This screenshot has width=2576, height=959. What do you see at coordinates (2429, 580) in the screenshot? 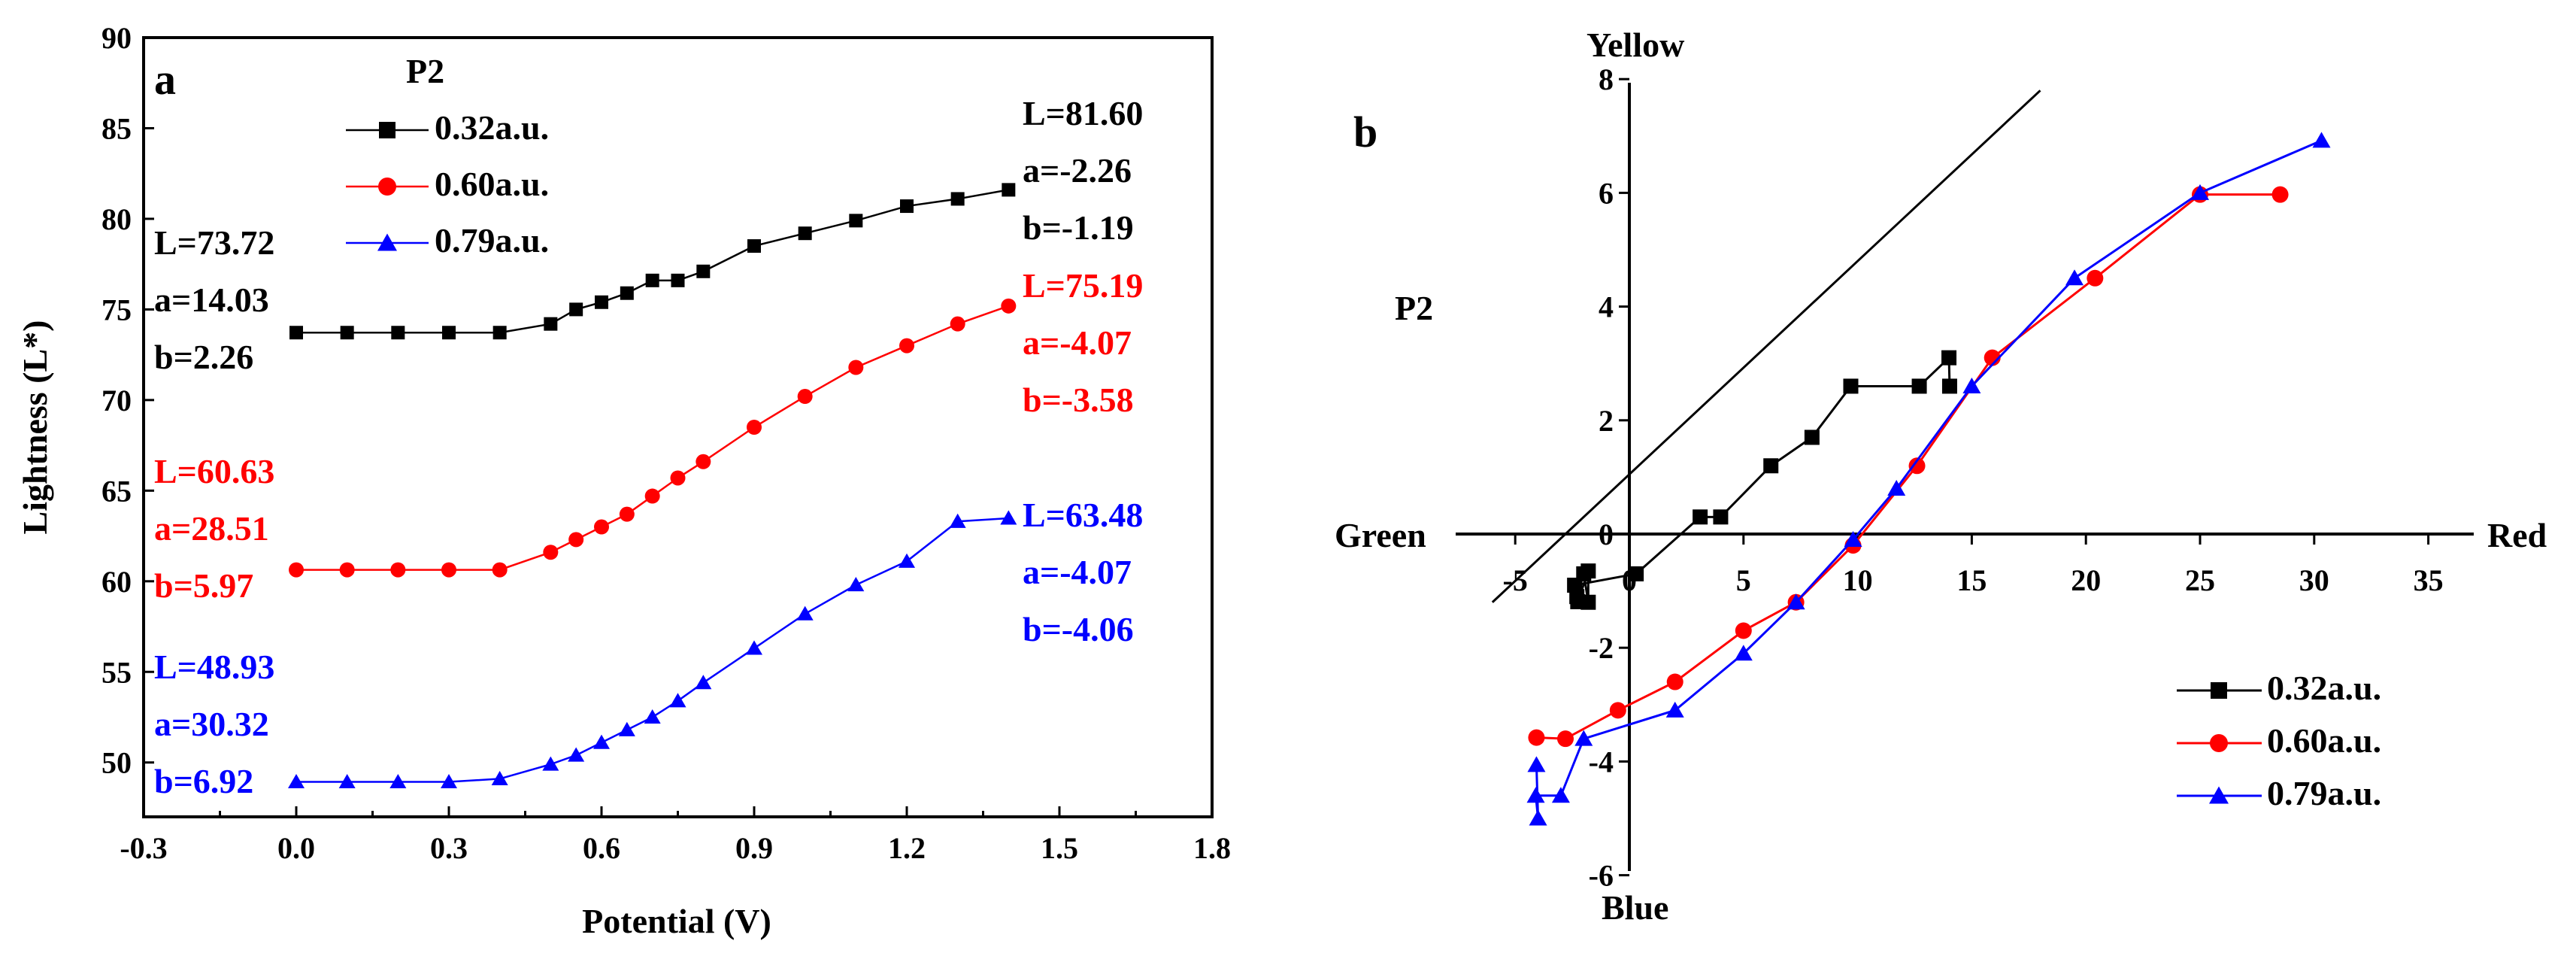
I see `panel-b-x-tick-label: 35` at bounding box center [2429, 580].